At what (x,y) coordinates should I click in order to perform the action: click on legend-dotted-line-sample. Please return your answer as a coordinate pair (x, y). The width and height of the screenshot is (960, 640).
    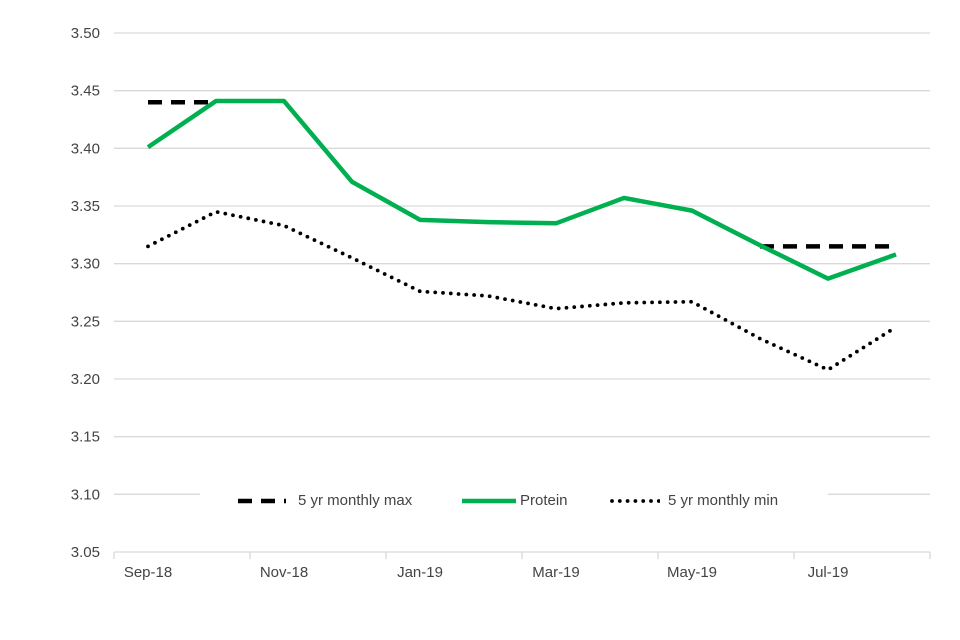
    Looking at the image, I should click on (635, 501).